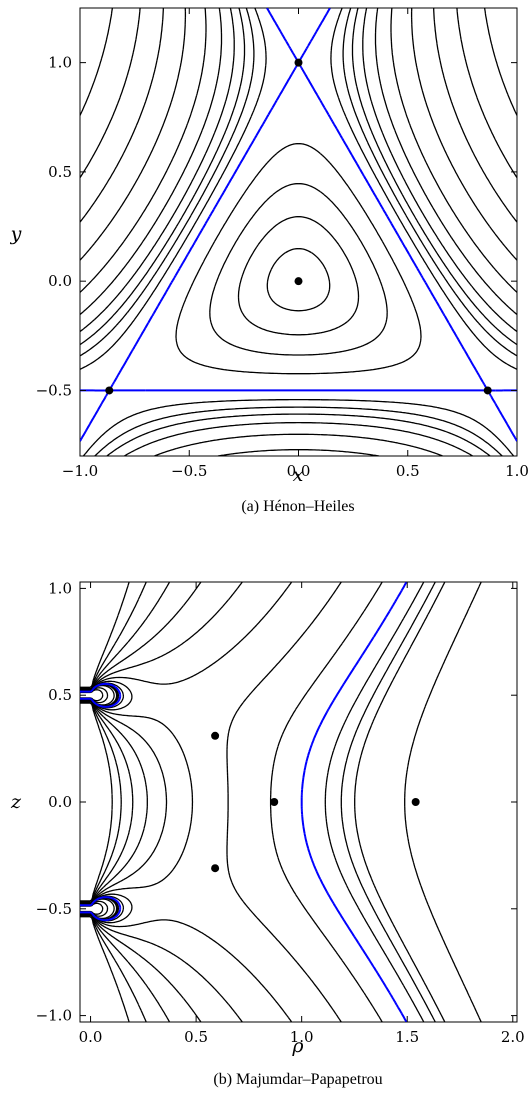 The height and width of the screenshot is (1117, 529). Describe the element at coordinates (80, 471) in the screenshot. I see `x-tick-label: −1.0` at that location.